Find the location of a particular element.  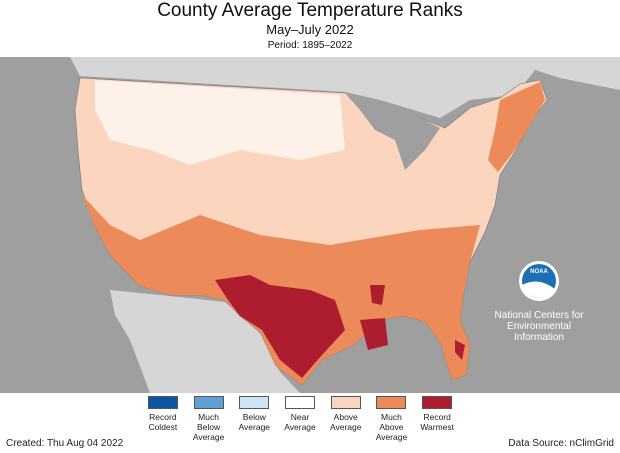

noaa-bird is located at coordinates (539, 289).